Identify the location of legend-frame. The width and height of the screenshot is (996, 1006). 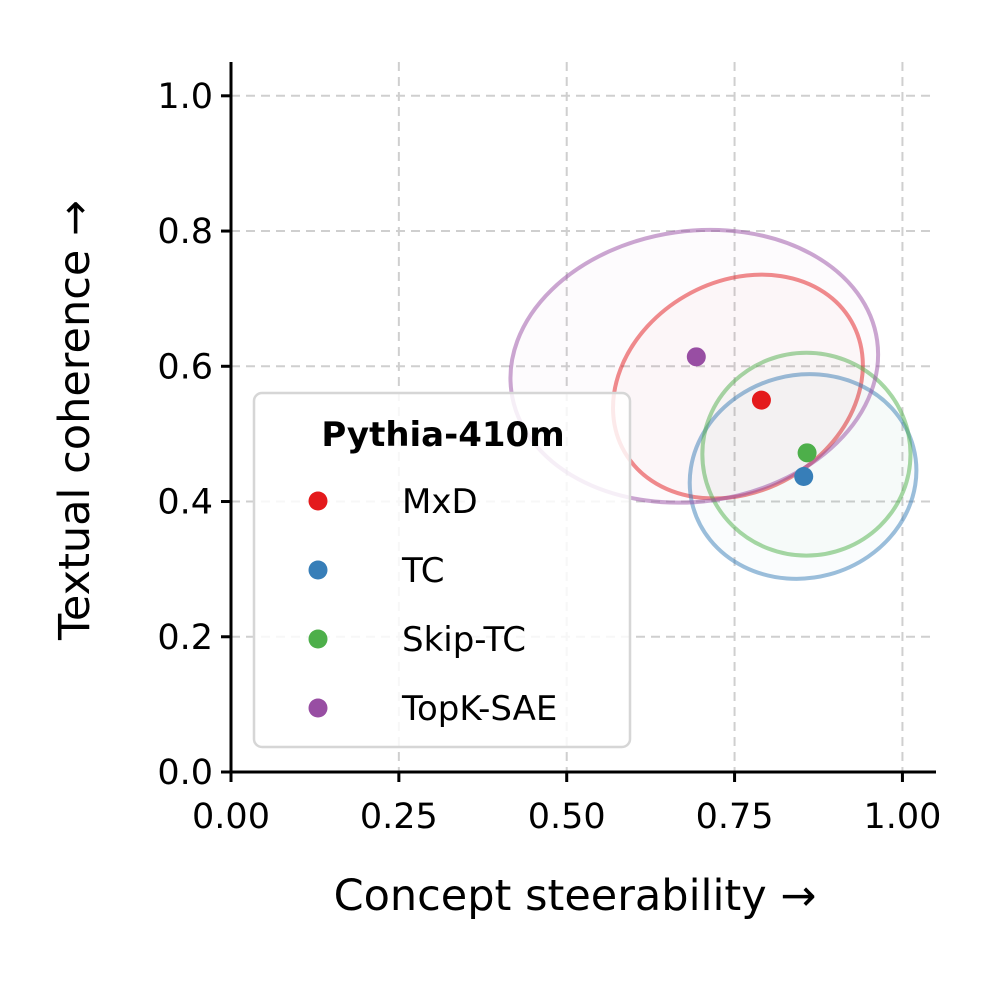
(442, 570).